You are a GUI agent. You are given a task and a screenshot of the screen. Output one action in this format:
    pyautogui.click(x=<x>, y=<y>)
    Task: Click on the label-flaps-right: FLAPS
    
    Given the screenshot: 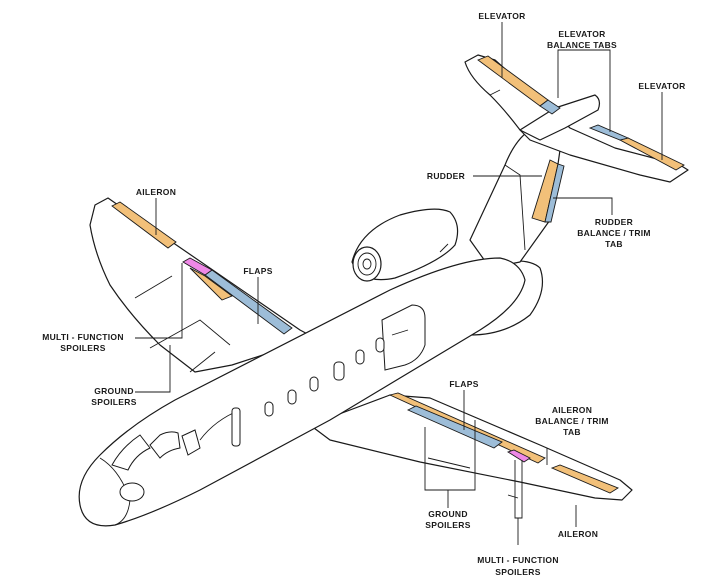 What is the action you would take?
    pyautogui.click(x=463, y=384)
    